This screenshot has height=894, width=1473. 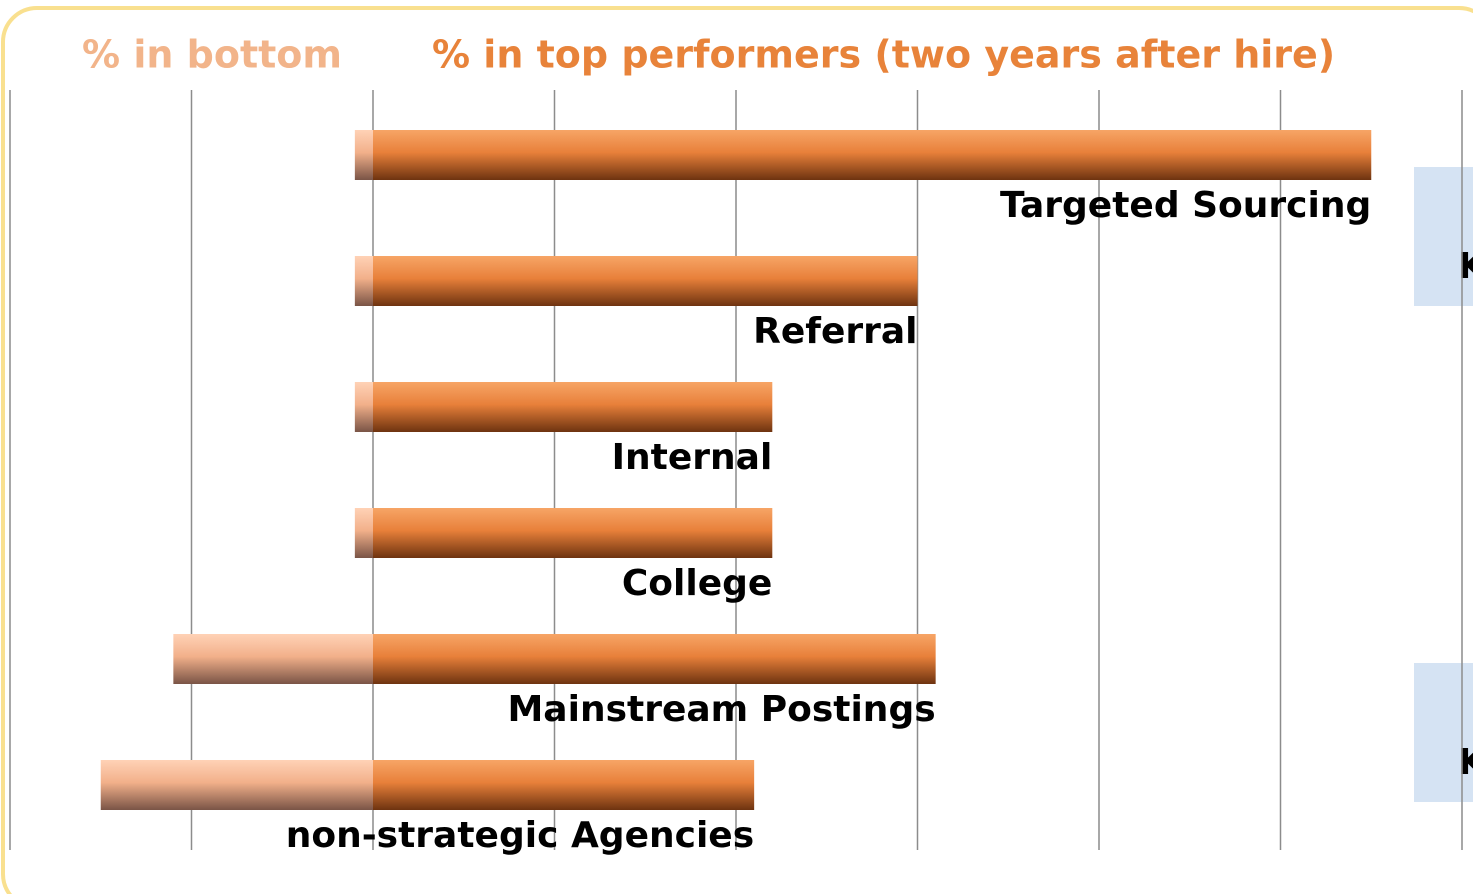 I want to click on category-label: Internal, so click(x=692, y=457).